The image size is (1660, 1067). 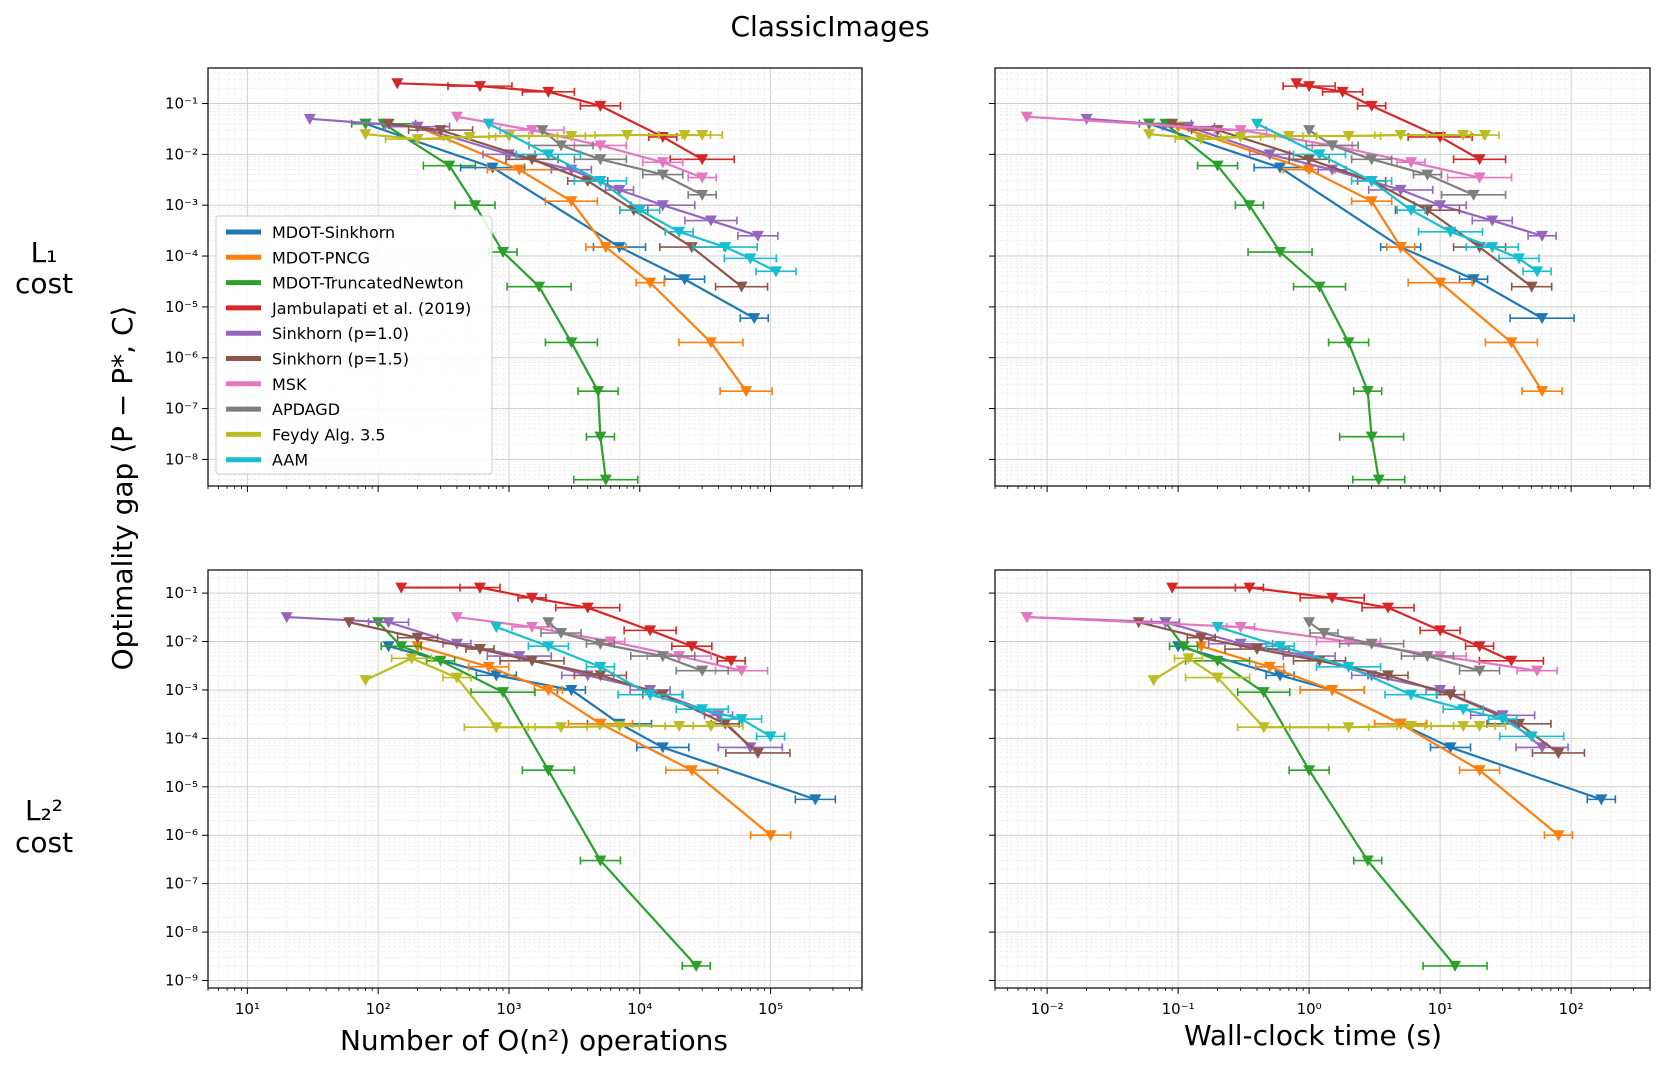 I want to click on row-label-l1-line2: cost, so click(x=44, y=283).